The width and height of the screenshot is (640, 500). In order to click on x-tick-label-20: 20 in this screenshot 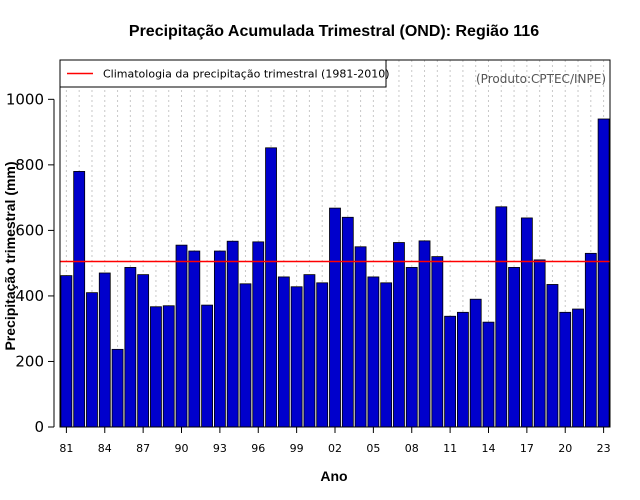, I will do `click(565, 448)`.